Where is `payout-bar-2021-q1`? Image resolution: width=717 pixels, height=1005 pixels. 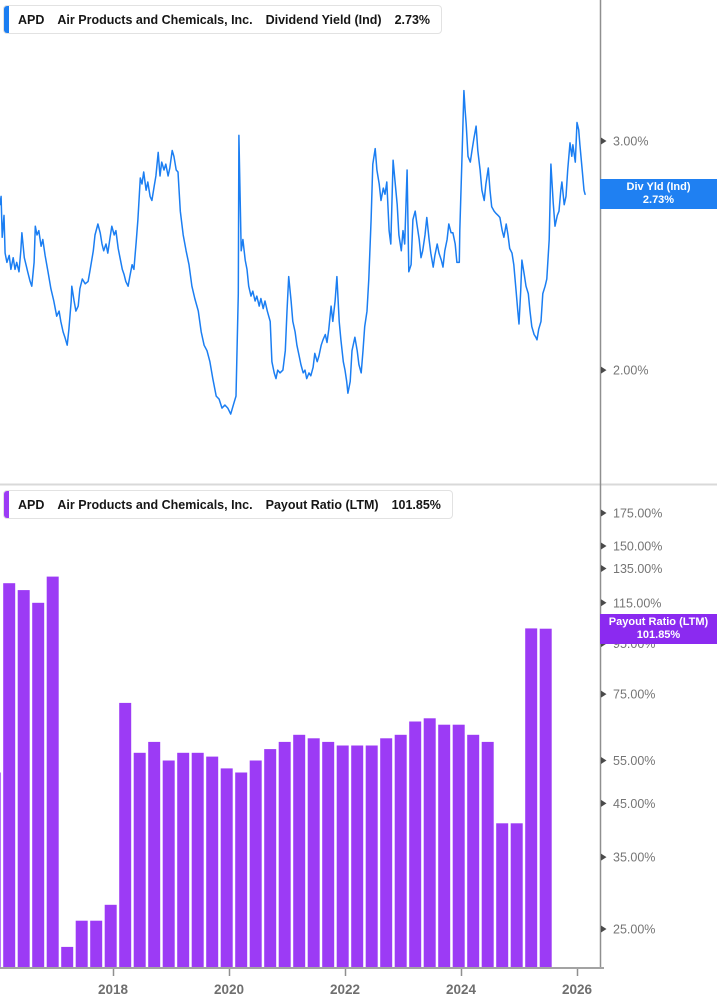
payout-bar-2021-q1 is located at coordinates (299, 850).